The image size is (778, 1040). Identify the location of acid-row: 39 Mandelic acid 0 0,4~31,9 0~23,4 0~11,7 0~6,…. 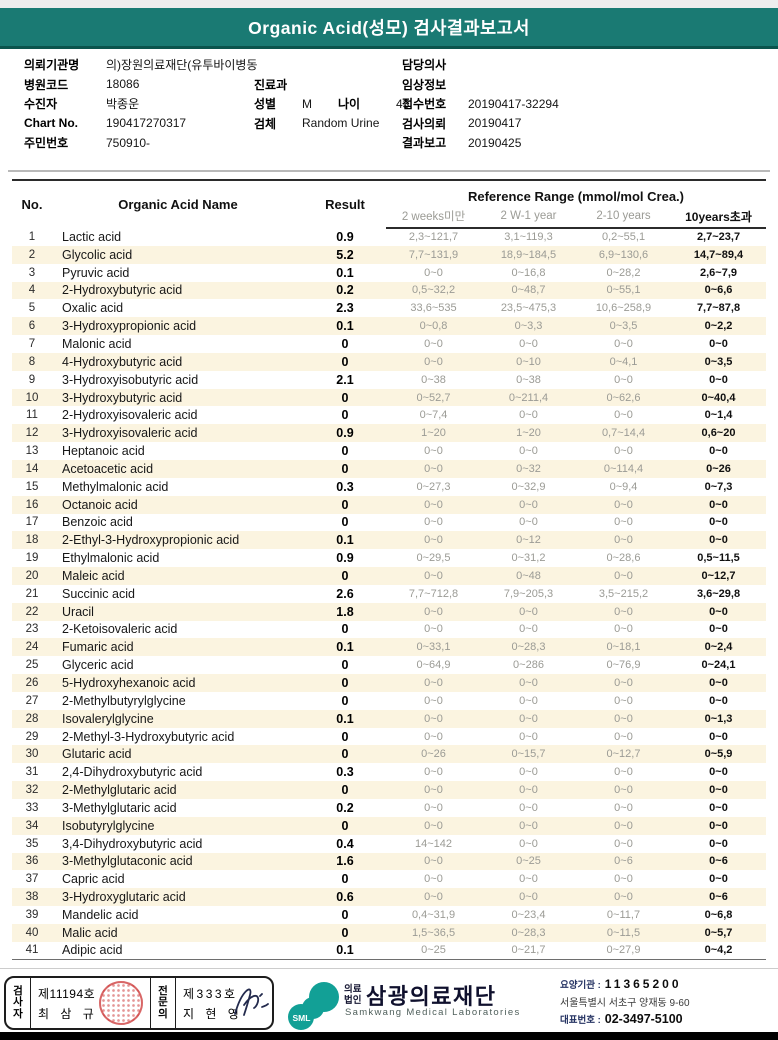
(389, 915).